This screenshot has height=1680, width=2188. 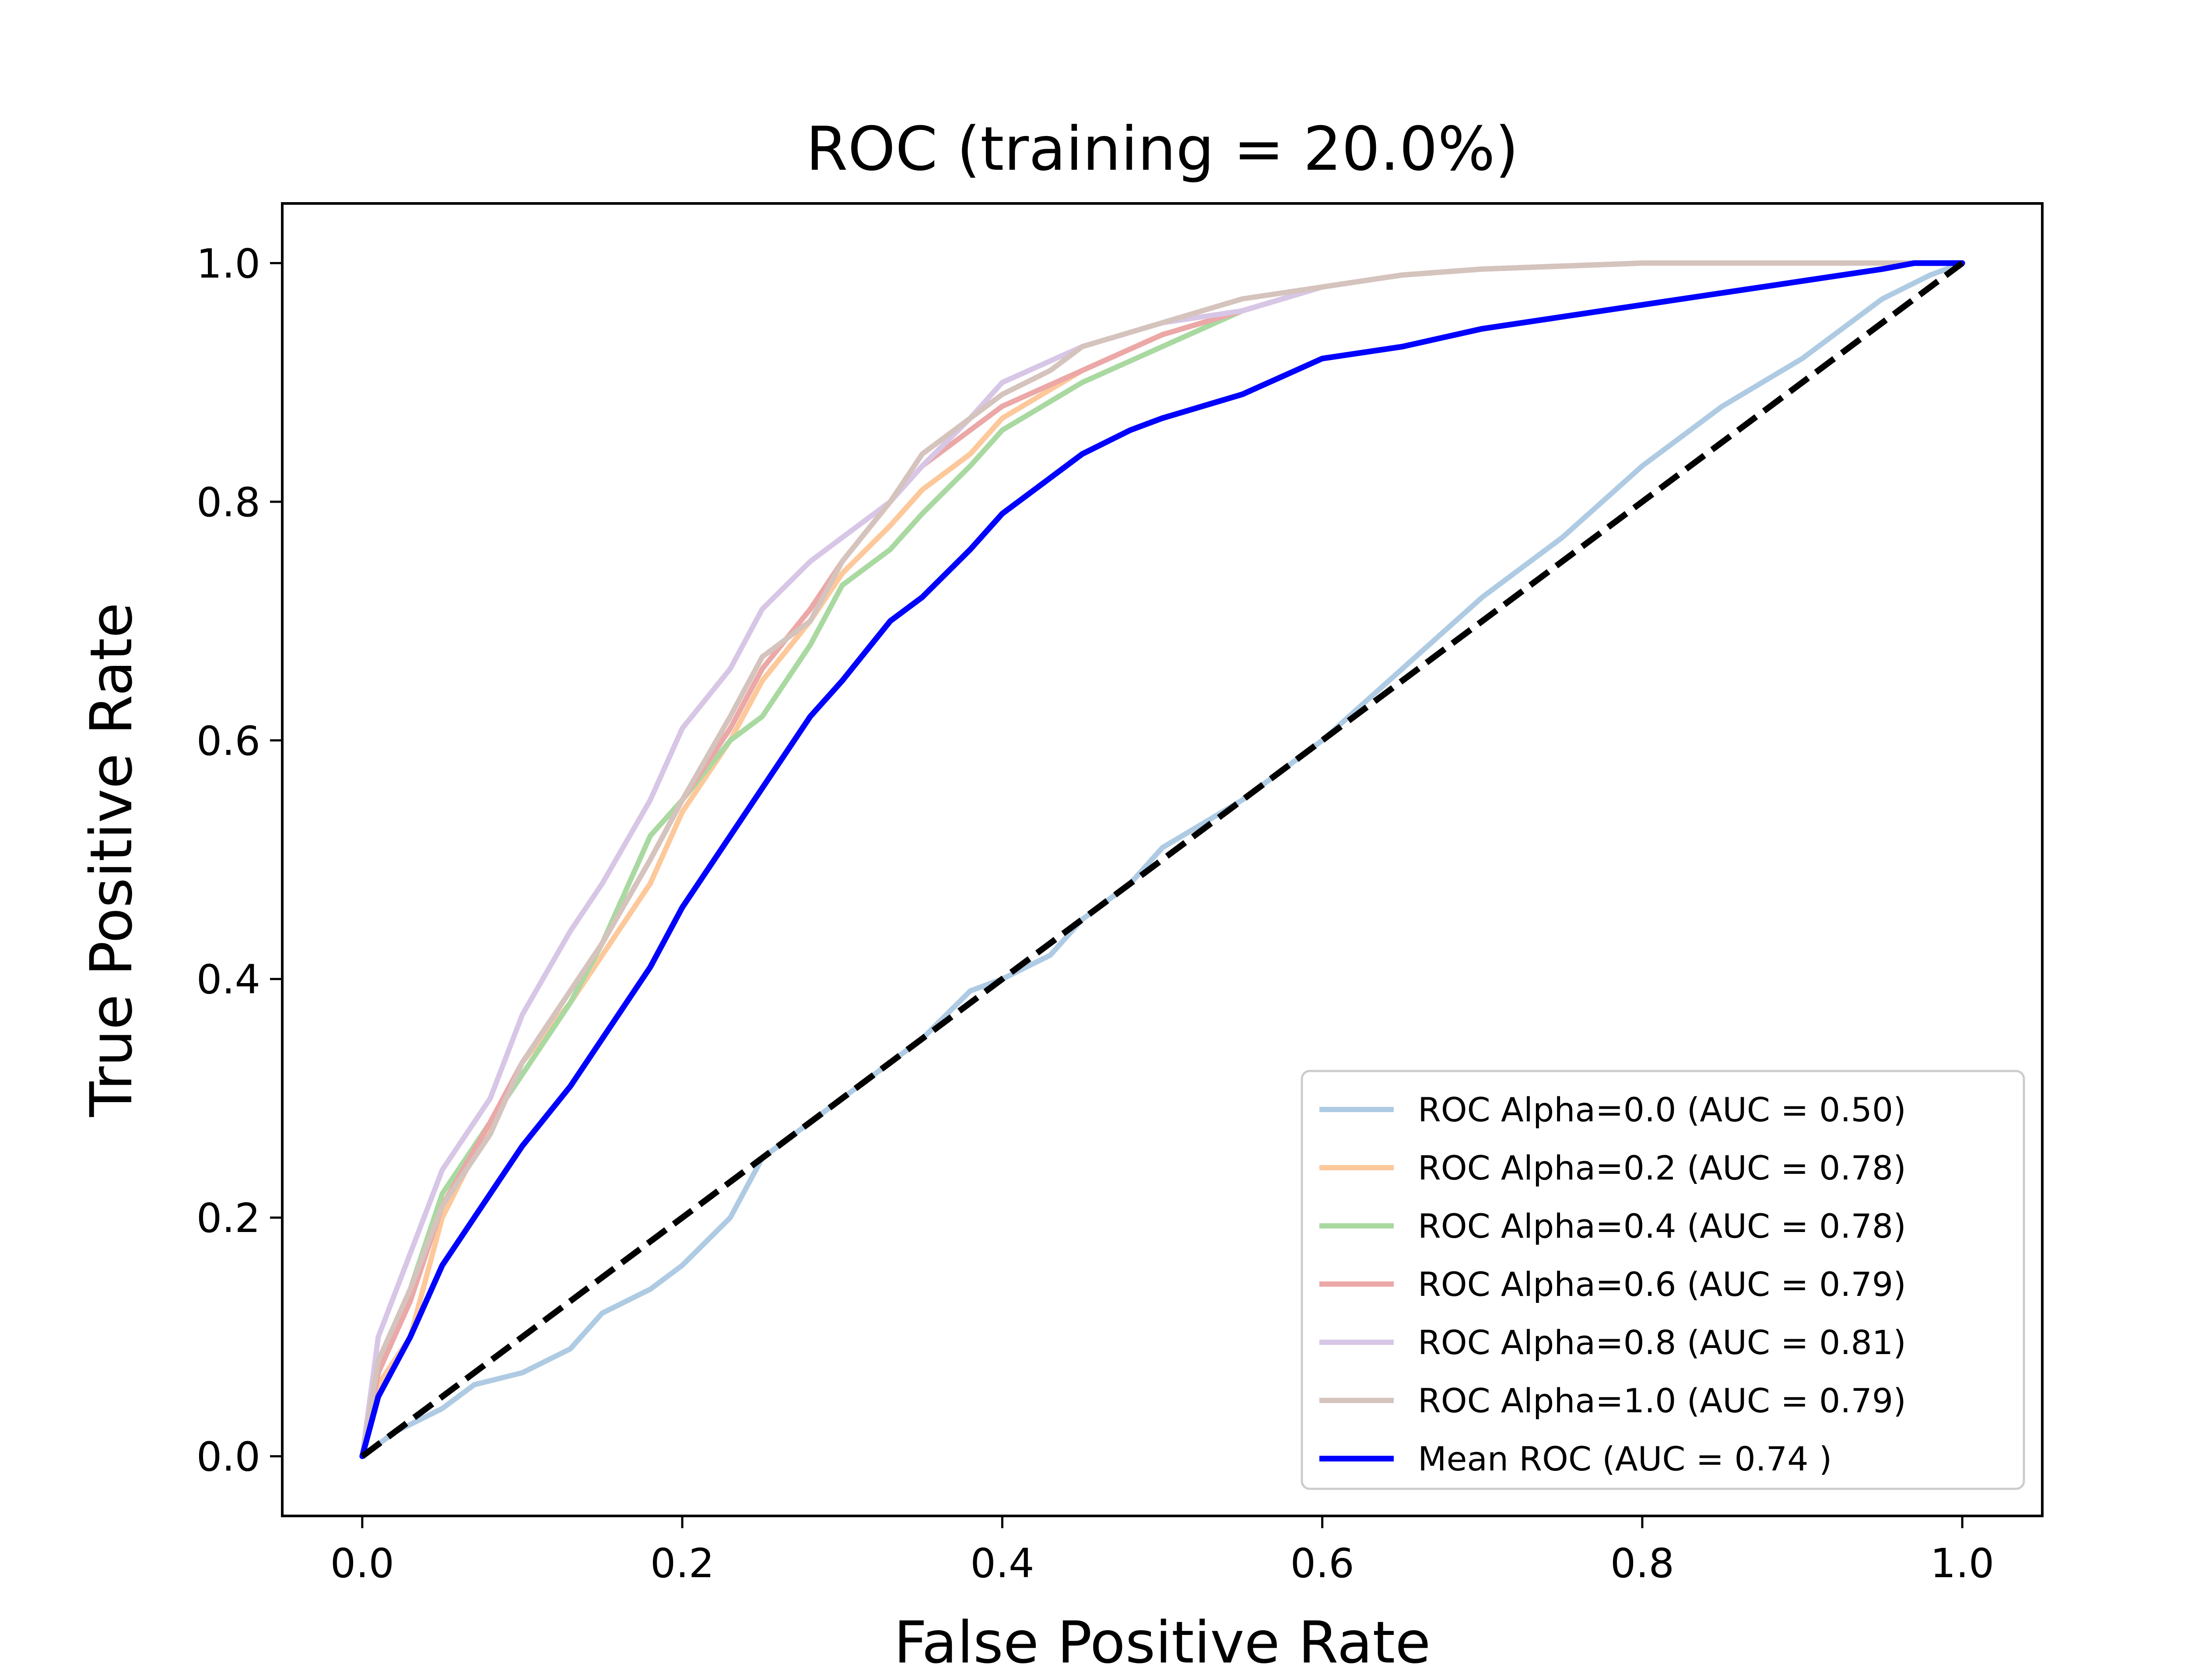 What do you see at coordinates (111, 859) in the screenshot?
I see `y-axis-label: True Positive Rate` at bounding box center [111, 859].